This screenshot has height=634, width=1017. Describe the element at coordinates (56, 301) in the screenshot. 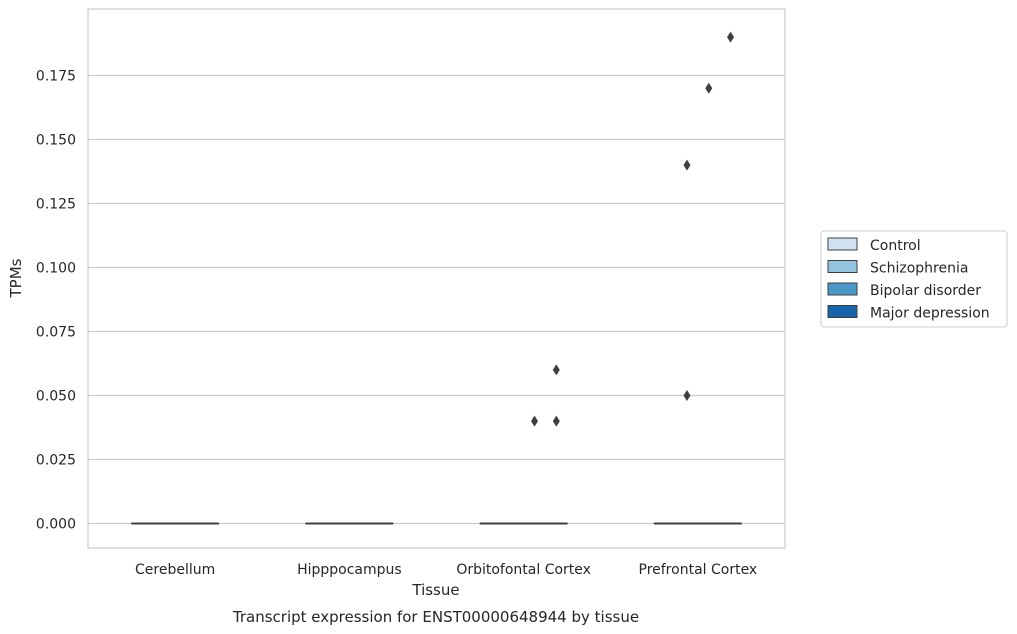

I see `y-axis-ticks: 0.000 0.025 0.050 0.075 0.100 0.125 0.150 0.175` at that location.